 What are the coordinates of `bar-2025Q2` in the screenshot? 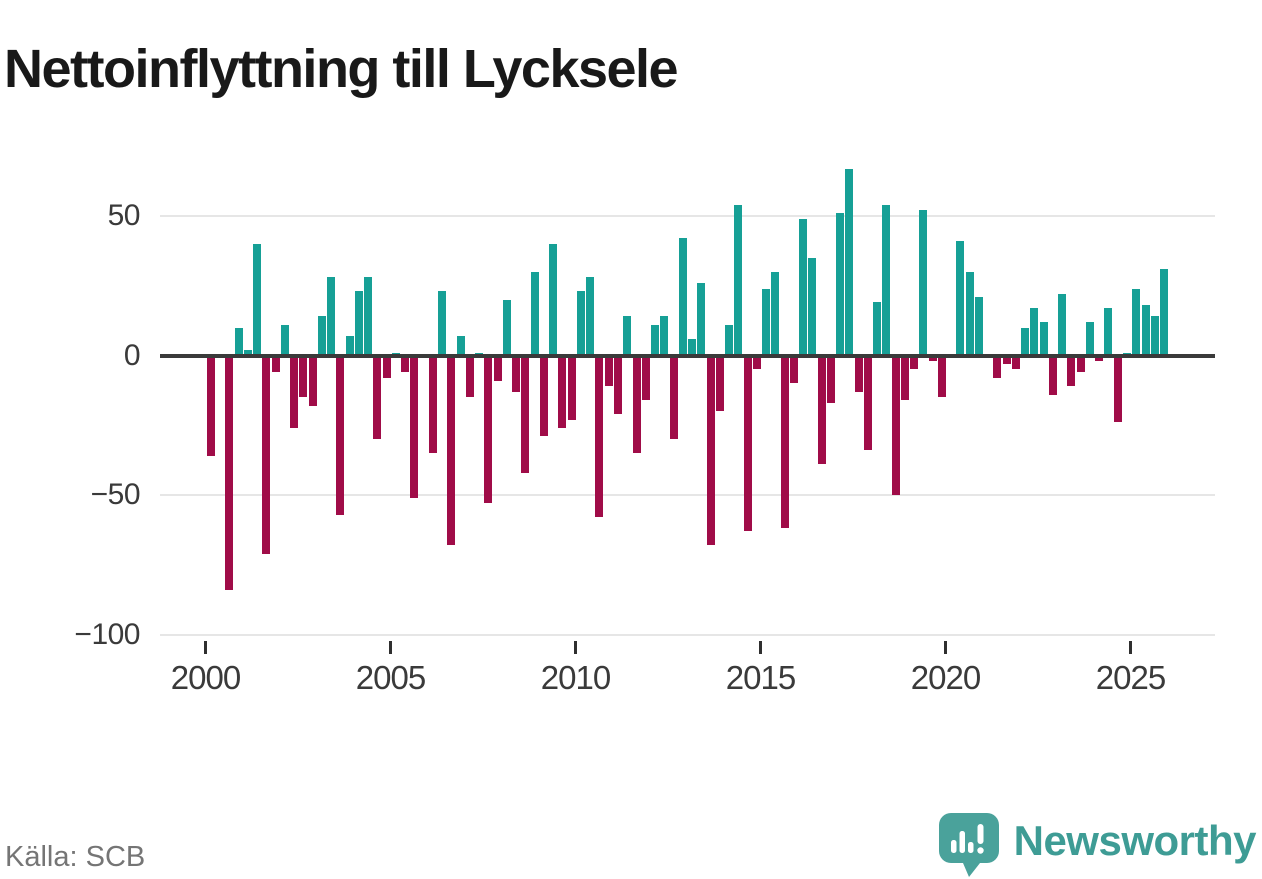 It's located at (1145, 330).